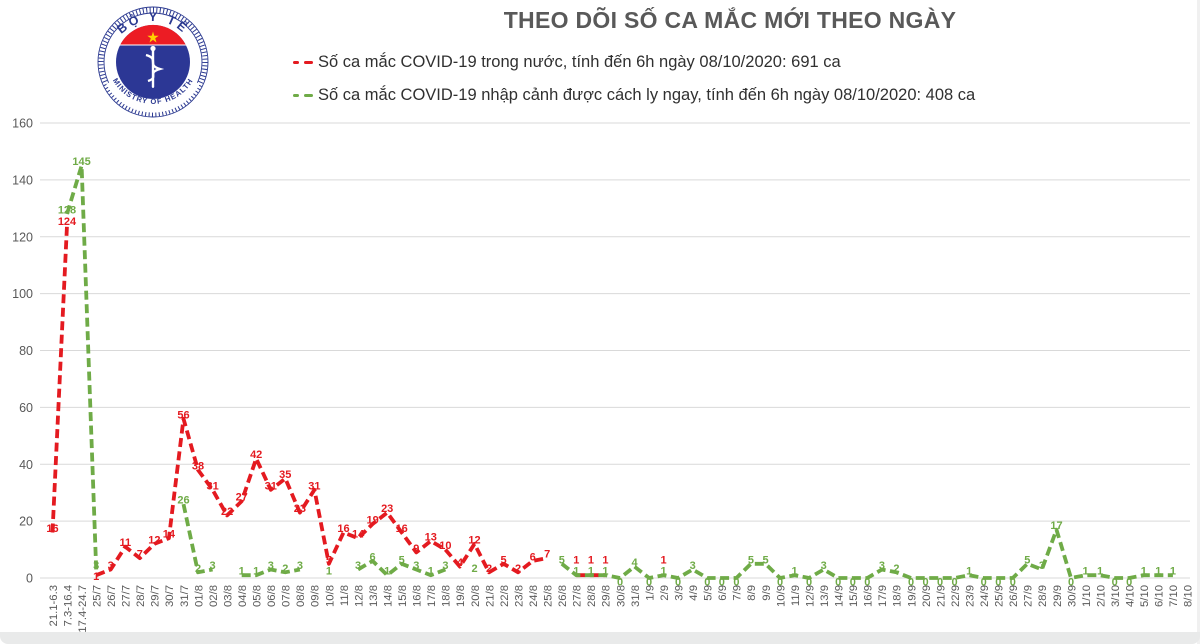 The width and height of the screenshot is (1200, 644). I want to click on page-title: THEO DÕI SỐ CA MẮC MỚI THEO NGÀY, so click(730, 20).